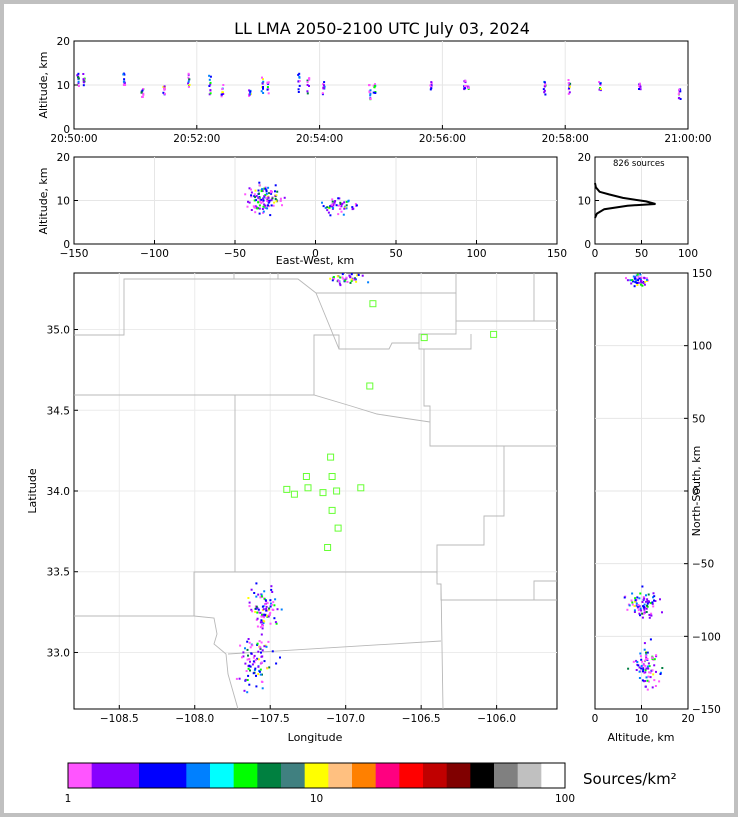 The height and width of the screenshot is (817, 738). I want to click on time-y-tick-label: 0, so click(66, 130).